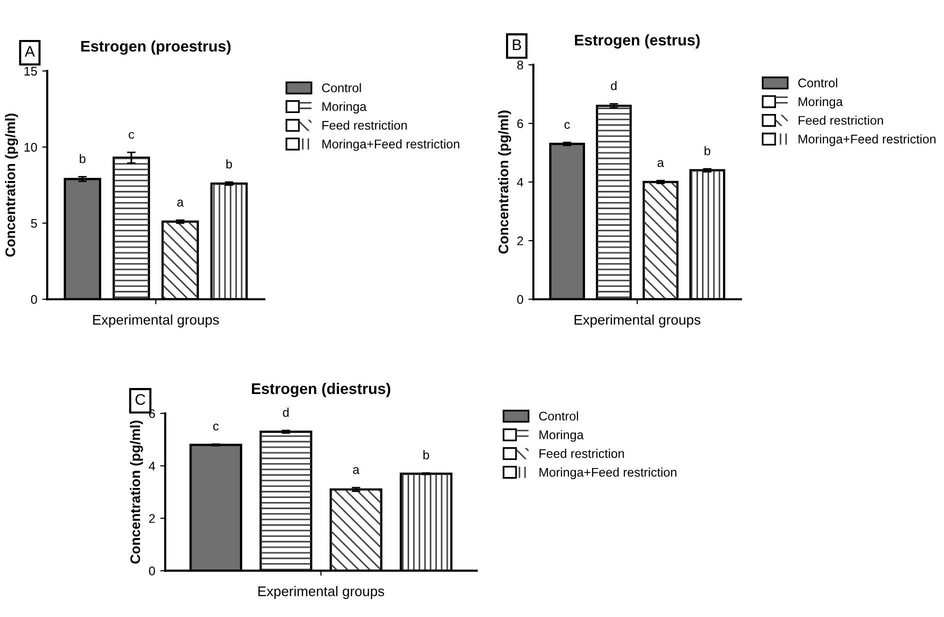 The height and width of the screenshot is (617, 944). I want to click on text: C, so click(141, 399).